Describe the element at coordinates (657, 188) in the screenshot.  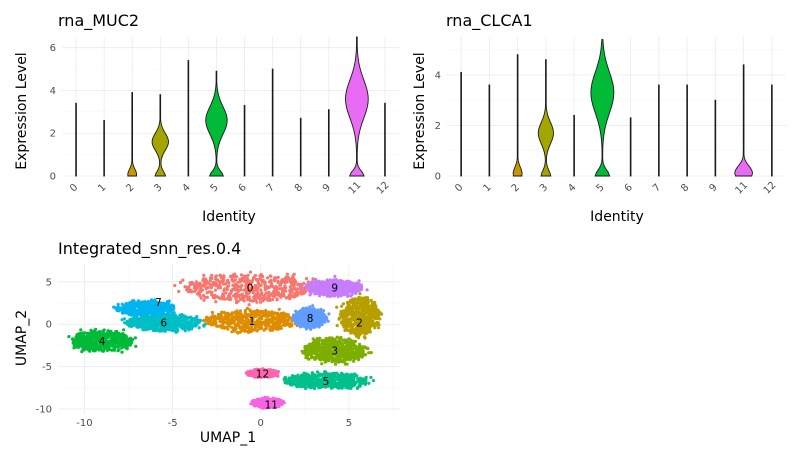
I see `clca1-x-tick-label: 7` at that location.